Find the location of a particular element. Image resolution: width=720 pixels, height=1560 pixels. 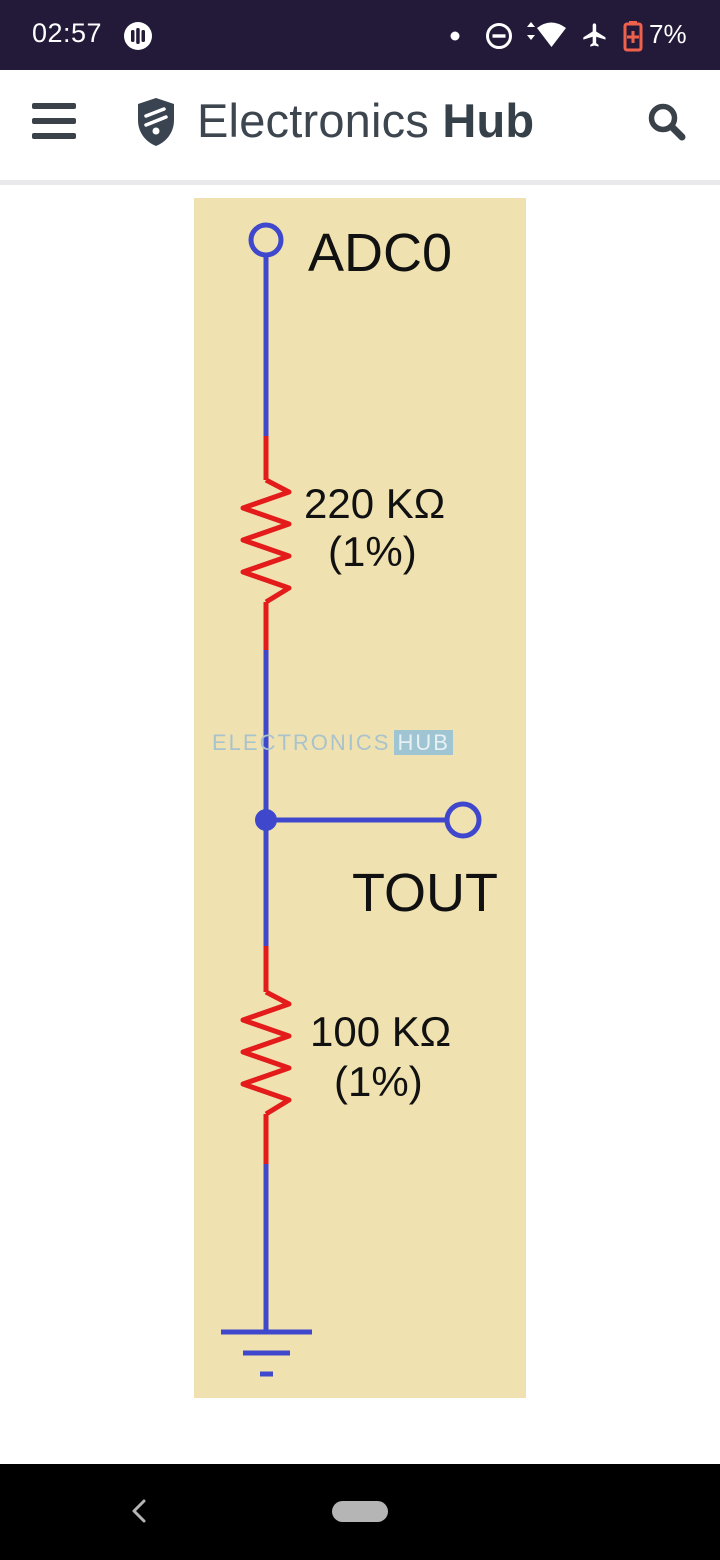

resistor-bottom-value: 100 KΩ is located at coordinates (381, 1031).